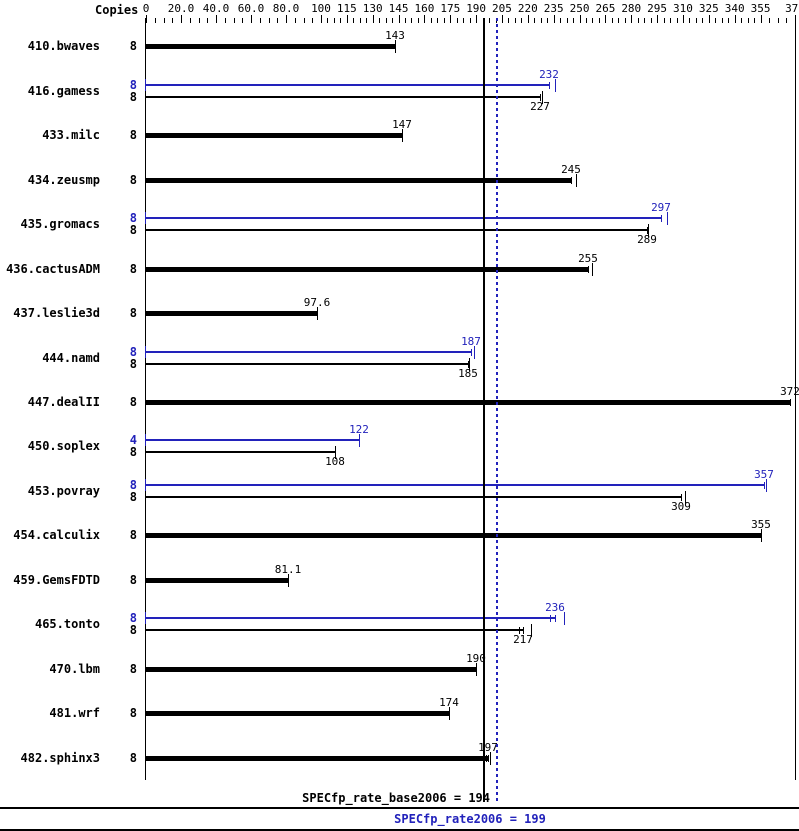 This screenshot has height=831, width=799. Describe the element at coordinates (402, 124) in the screenshot. I see `value-label-433-milc-base: 147` at that location.